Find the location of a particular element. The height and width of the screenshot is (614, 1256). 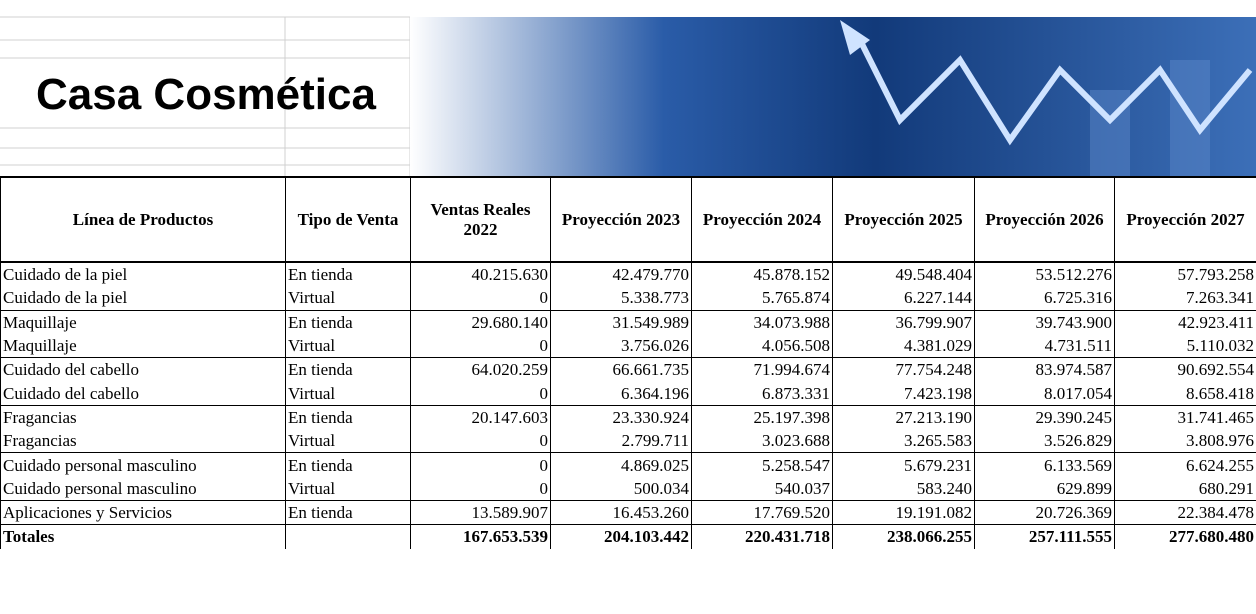

cell: 20.147.603 is located at coordinates (480, 417).